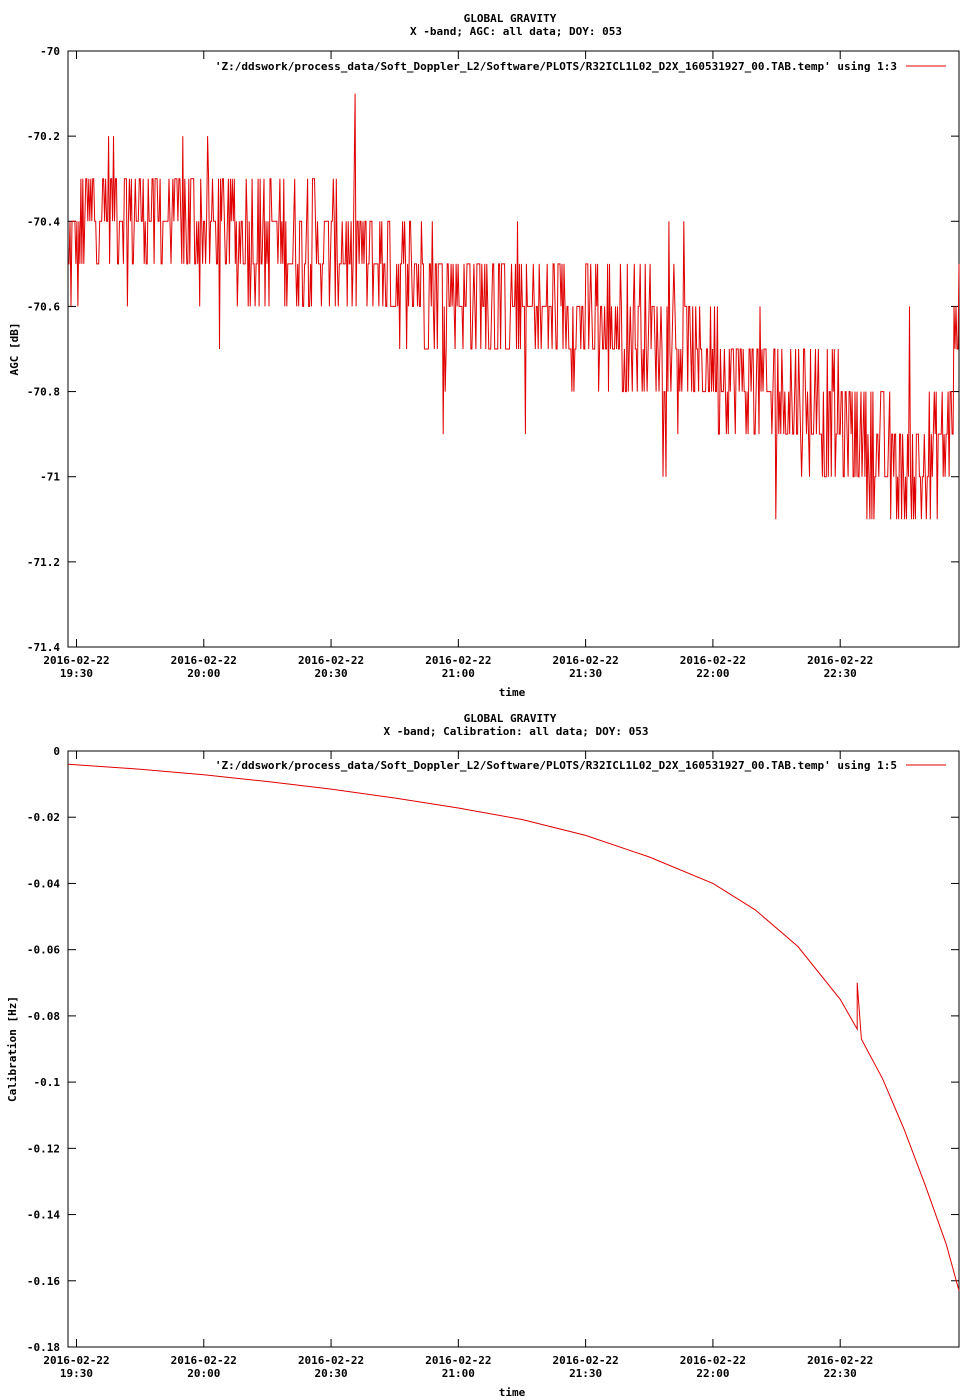 The width and height of the screenshot is (980, 1400). What do you see at coordinates (516, 31) in the screenshot?
I see `agc-chart-subtitle: X -band; AGC: all data; DOY: 053` at bounding box center [516, 31].